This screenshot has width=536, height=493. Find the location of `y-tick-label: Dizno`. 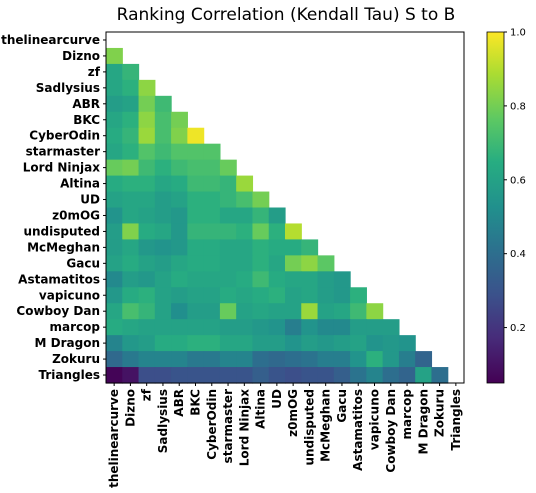

y-tick-label: Dizno is located at coordinates (81, 56).